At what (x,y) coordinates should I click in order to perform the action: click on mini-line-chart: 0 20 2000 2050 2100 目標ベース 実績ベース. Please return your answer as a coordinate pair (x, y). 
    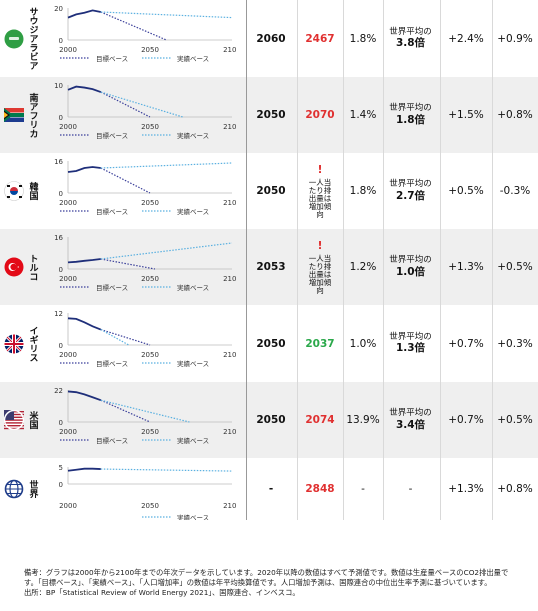
    Looking at the image, I should click on (145, 34).